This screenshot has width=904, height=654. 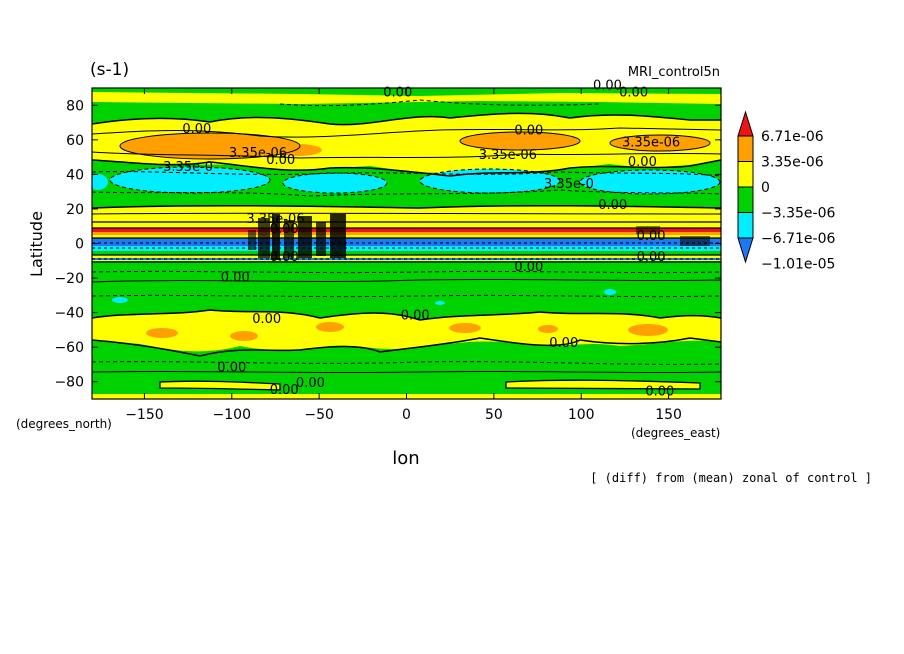 What do you see at coordinates (674, 72) in the screenshot?
I see `chart-title: MRI_control5n` at bounding box center [674, 72].